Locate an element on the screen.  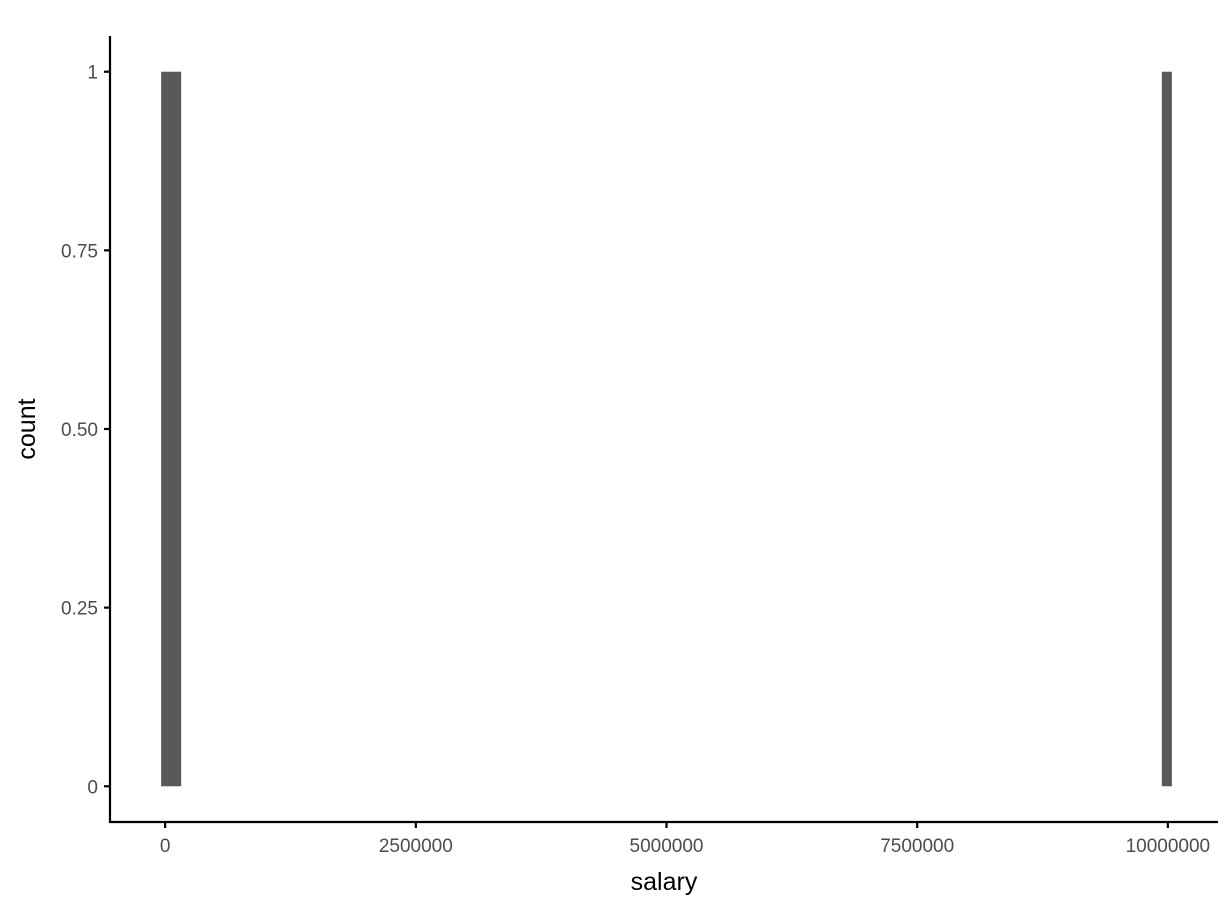
x-tick-label-3: 7500000 is located at coordinates (917, 846).